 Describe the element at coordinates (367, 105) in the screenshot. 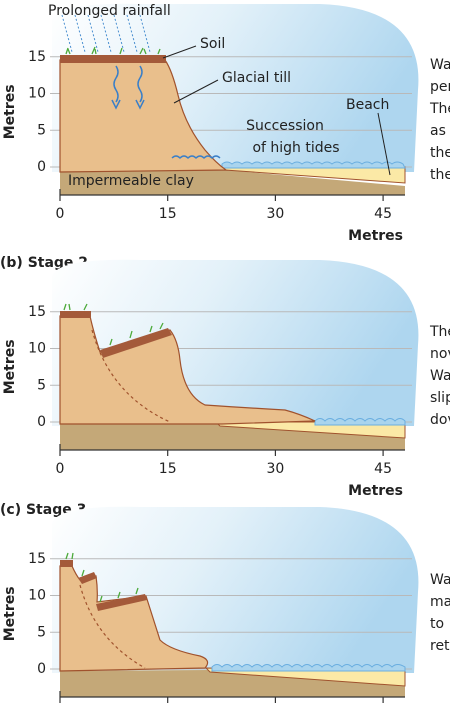

I see `annotation: Beach` at that location.